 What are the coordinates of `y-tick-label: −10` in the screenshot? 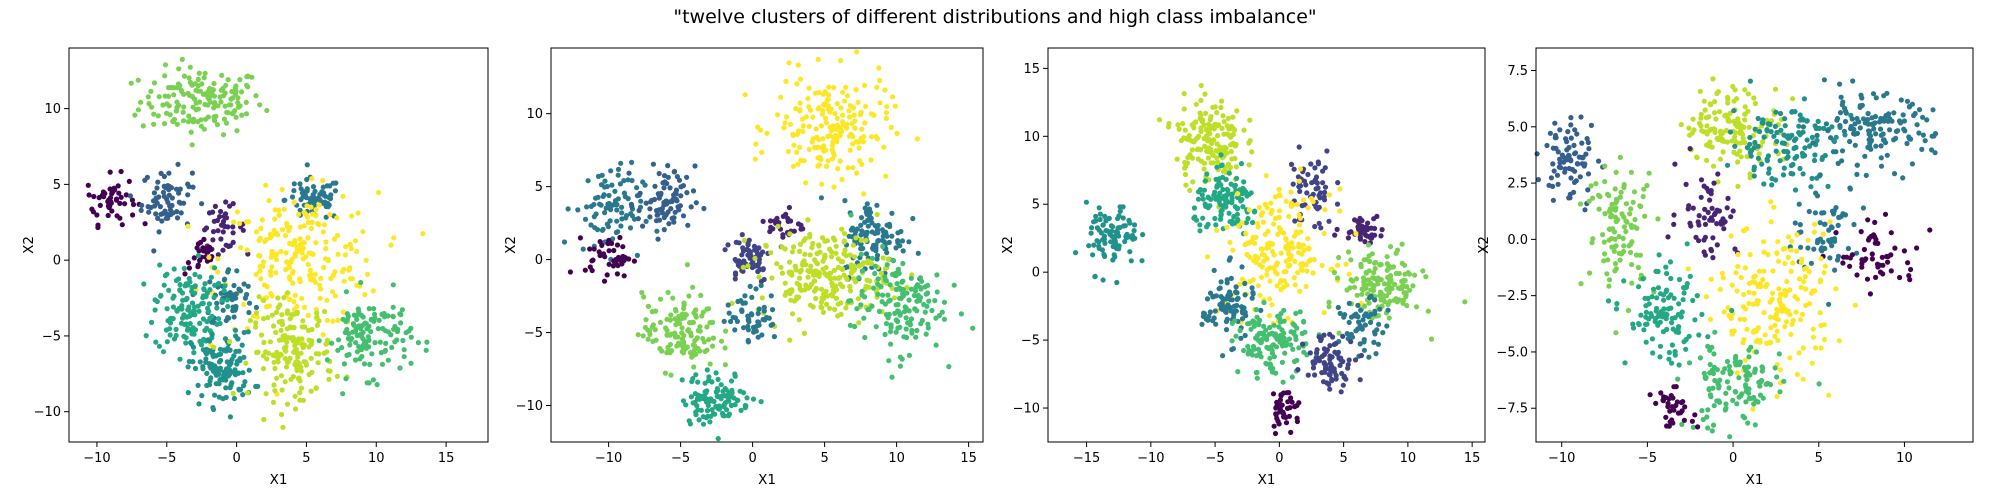 It's located at (1026, 409).